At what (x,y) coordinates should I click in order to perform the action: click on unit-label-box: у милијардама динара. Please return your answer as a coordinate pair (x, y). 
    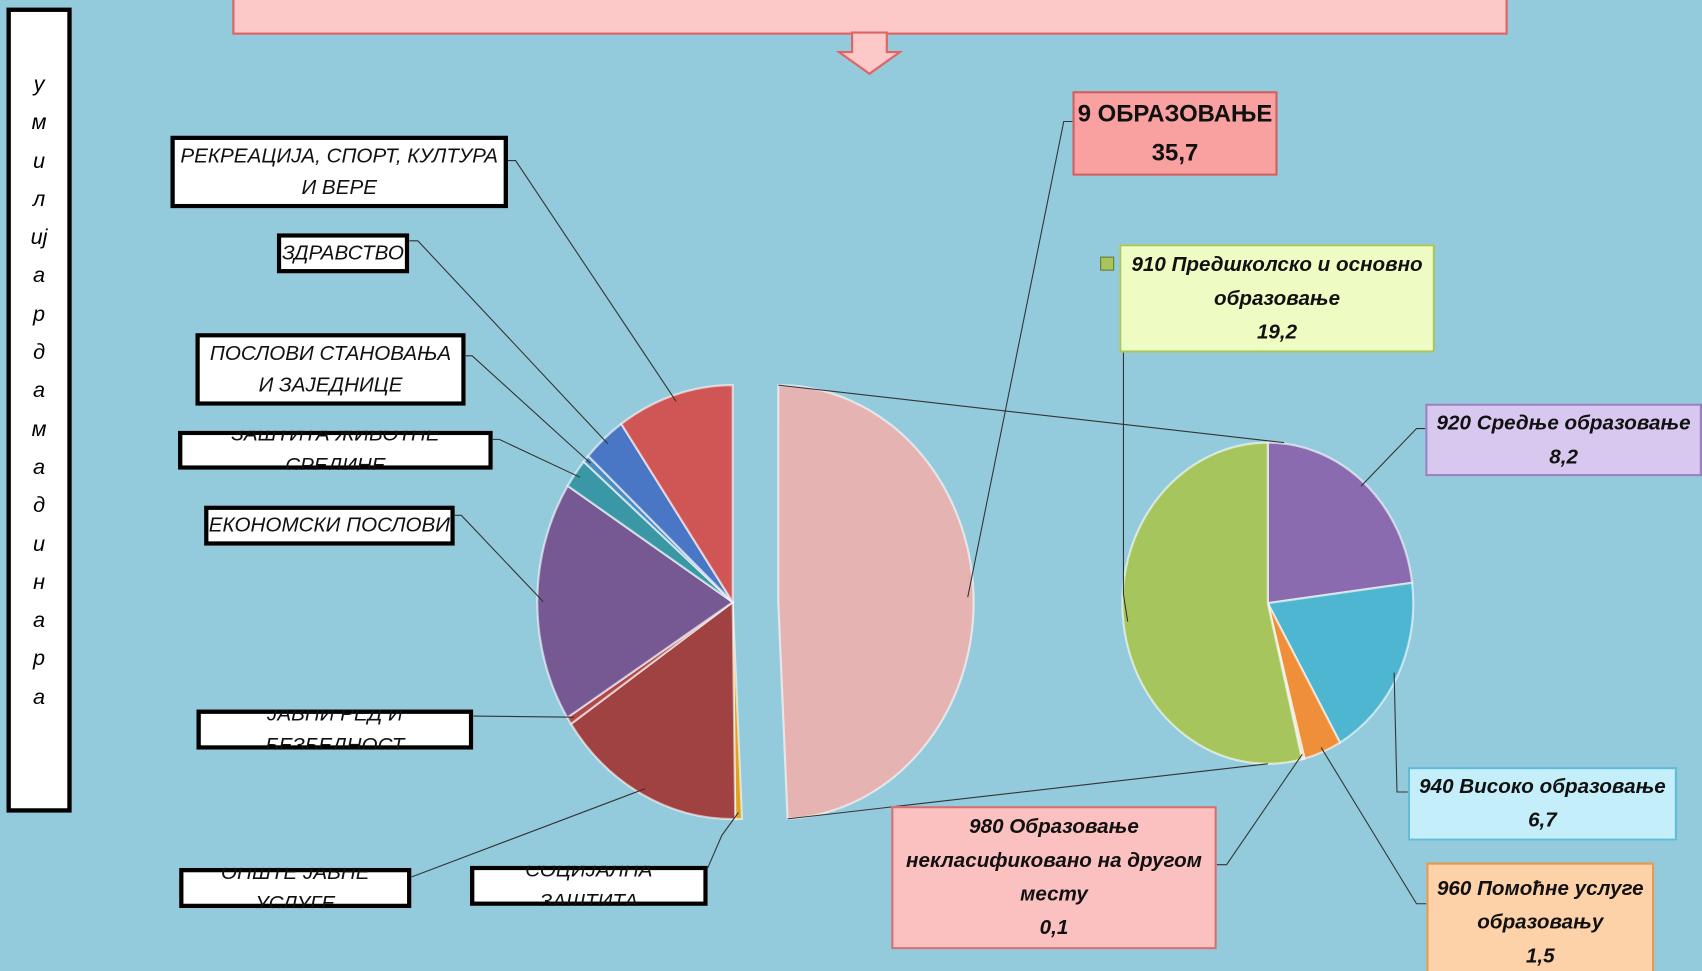
    Looking at the image, I should click on (41, 391).